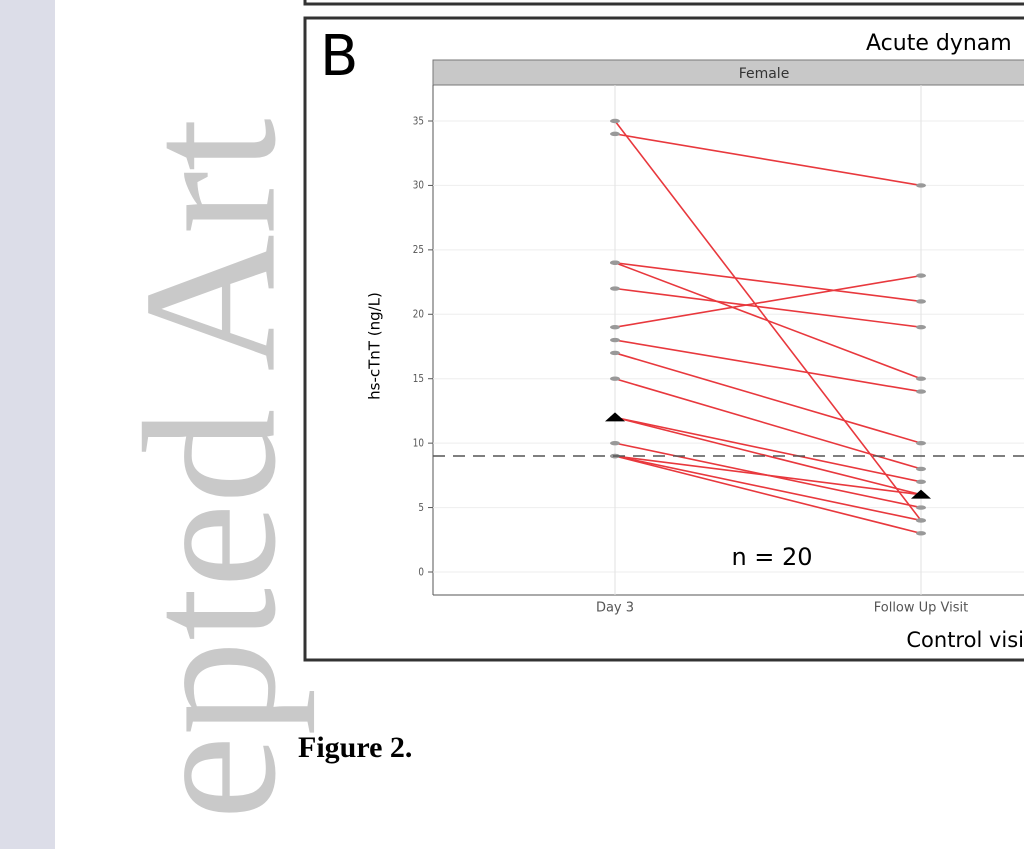 This screenshot has width=1024, height=853. I want to click on figure-caption: Figure 2., so click(355, 747).